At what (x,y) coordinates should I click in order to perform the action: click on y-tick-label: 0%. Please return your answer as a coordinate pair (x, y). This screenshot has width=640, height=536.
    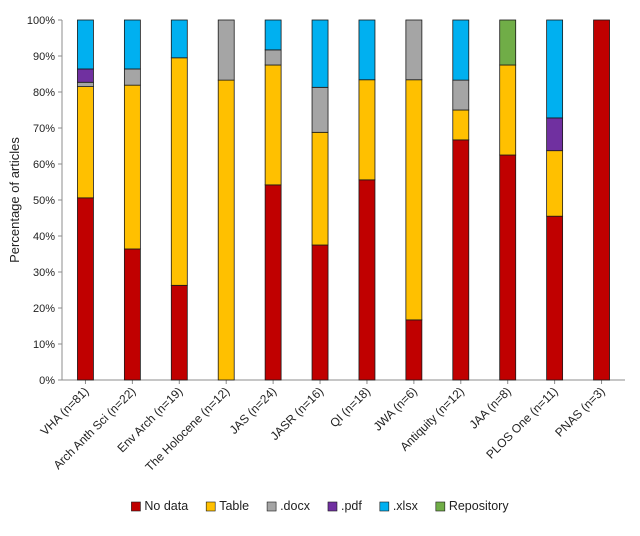
    Looking at the image, I should click on (47, 381).